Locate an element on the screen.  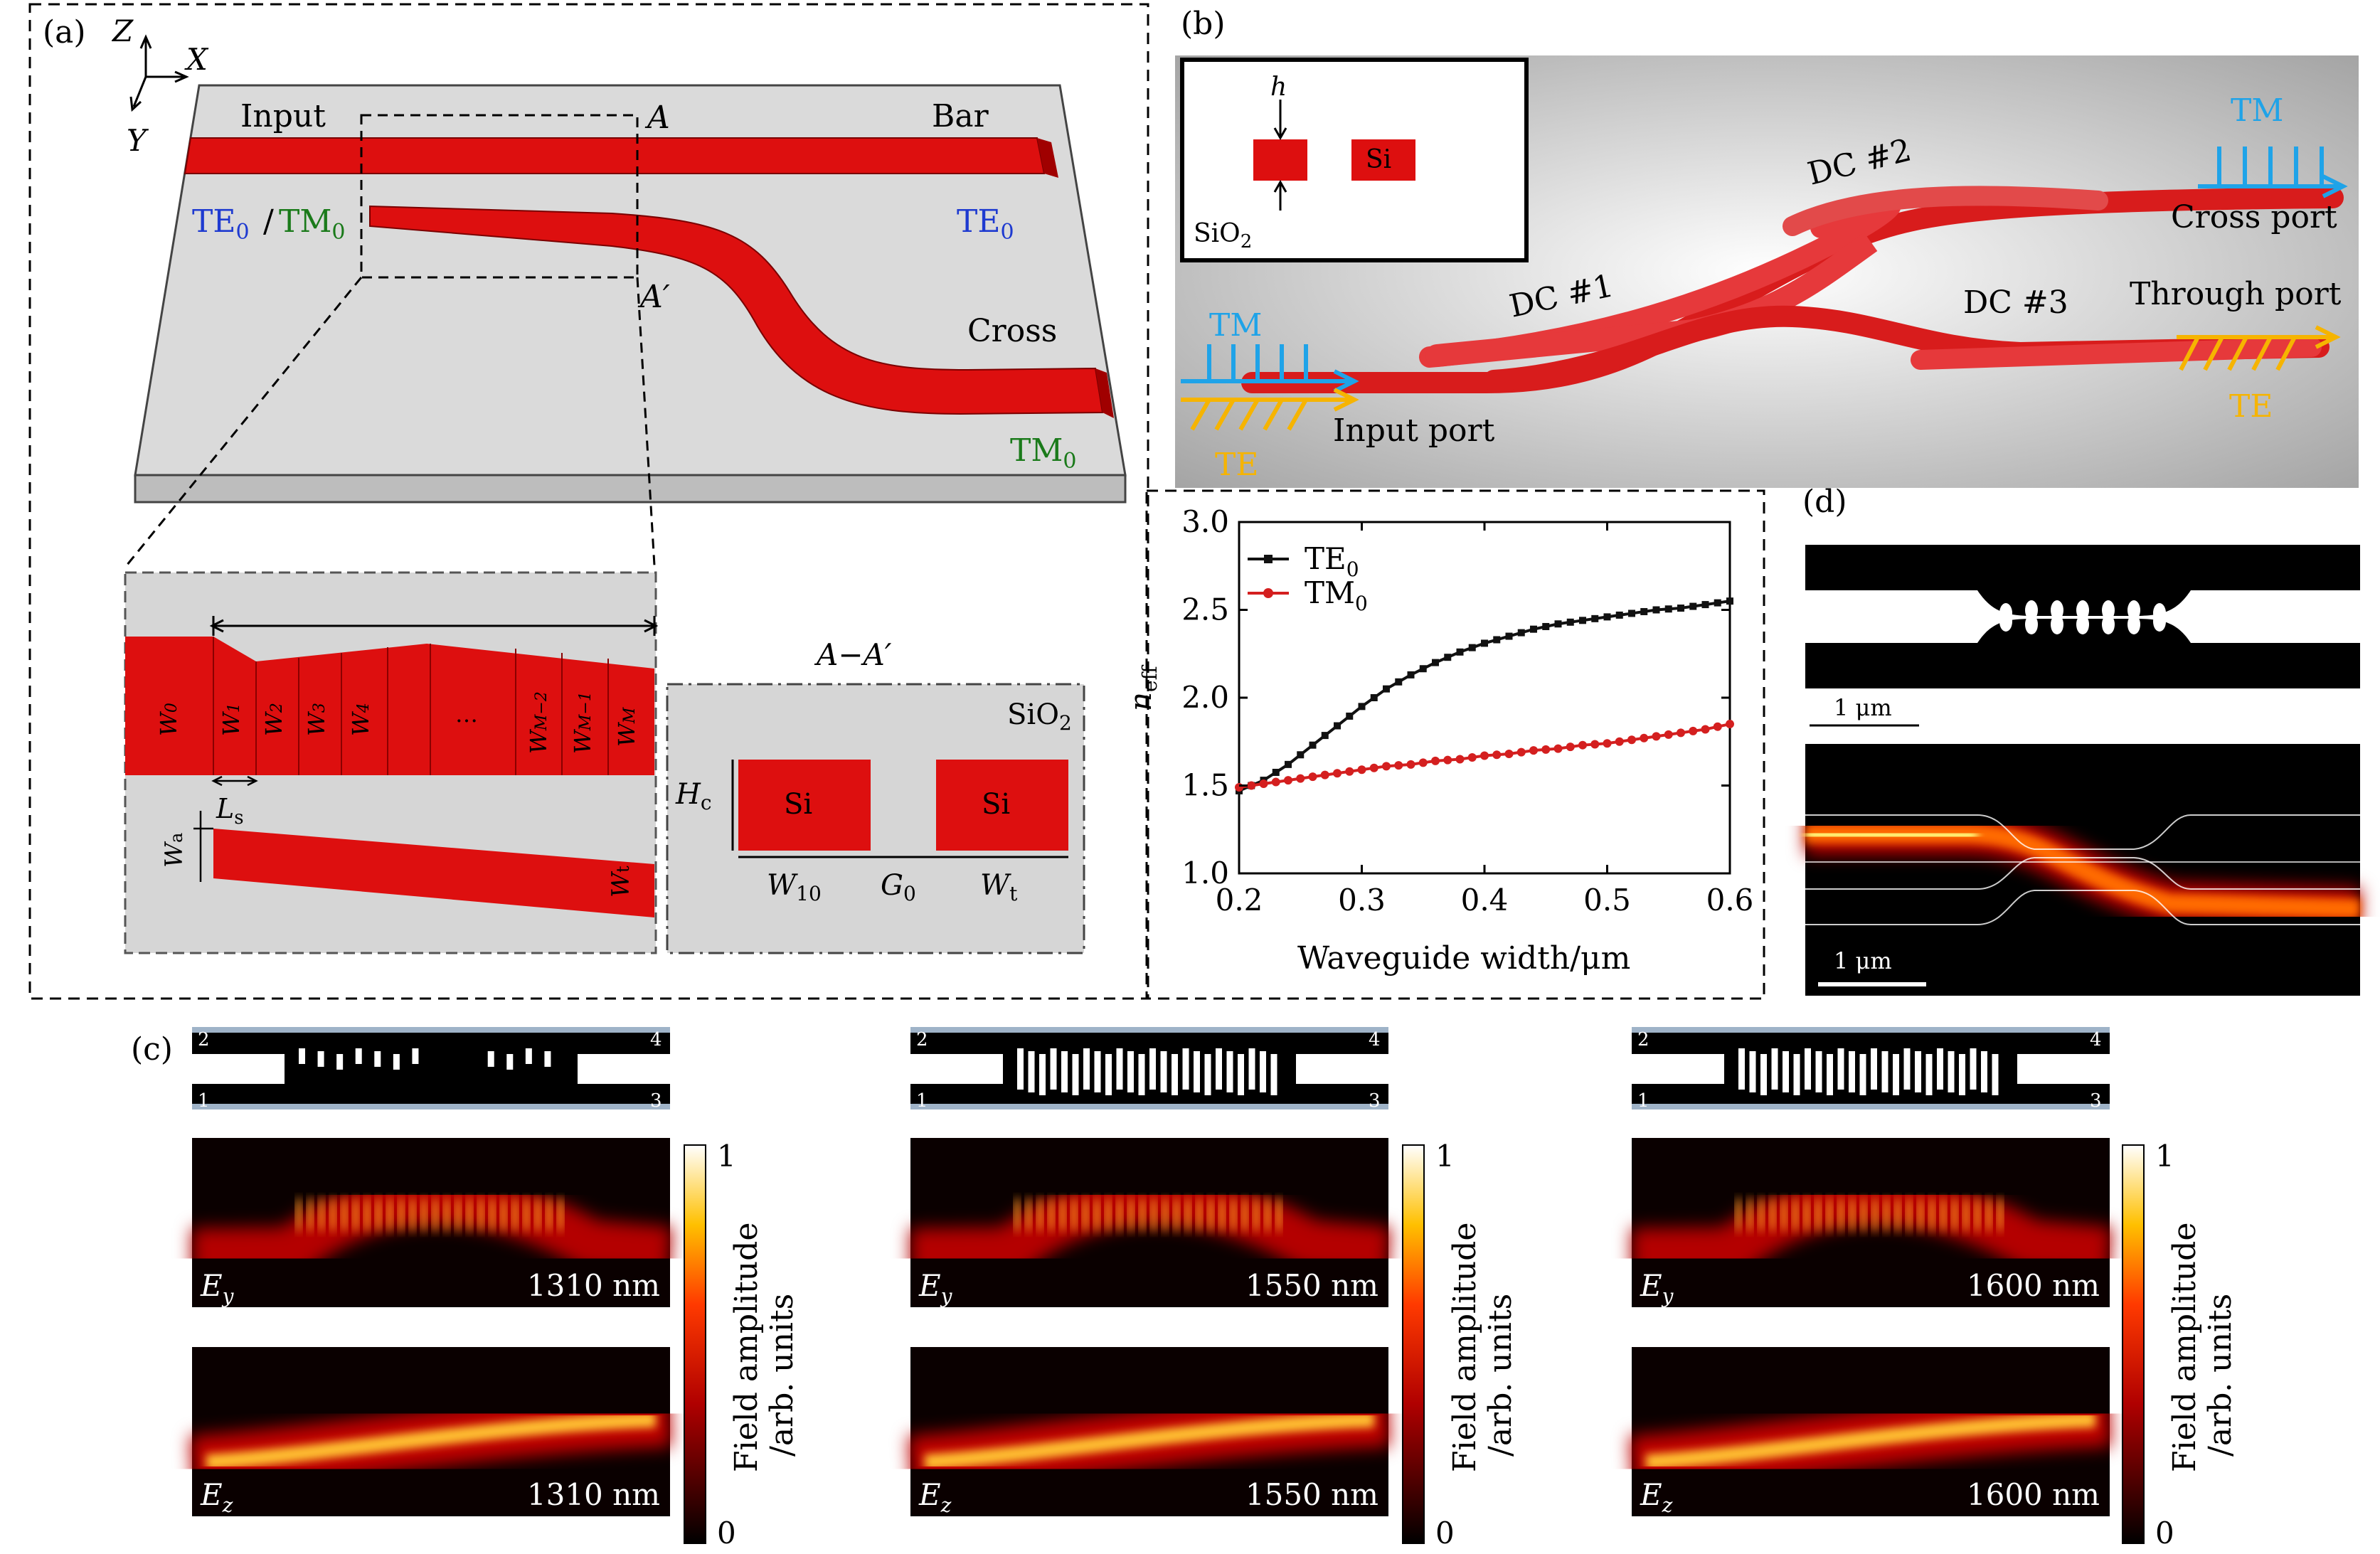
input-port-label: Input port is located at coordinates (1414, 431).